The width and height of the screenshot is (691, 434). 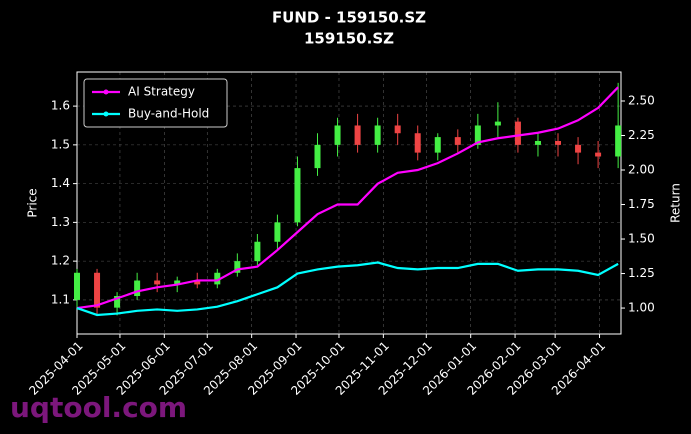 What do you see at coordinates (349, 39) in the screenshot?
I see `chart-subtitle: 159150.SZ` at bounding box center [349, 39].